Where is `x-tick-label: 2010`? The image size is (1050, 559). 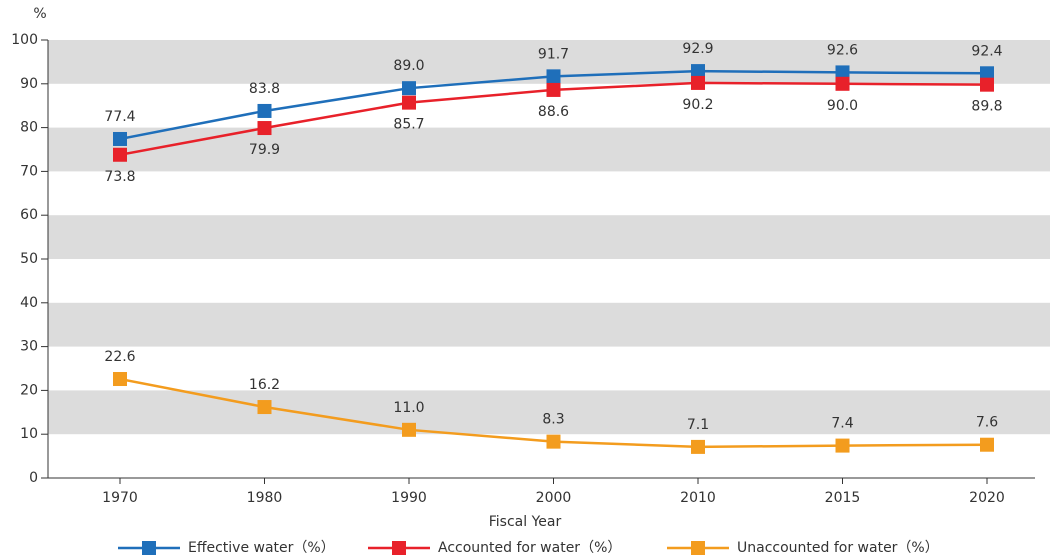 x-tick-label: 2010 is located at coordinates (698, 498).